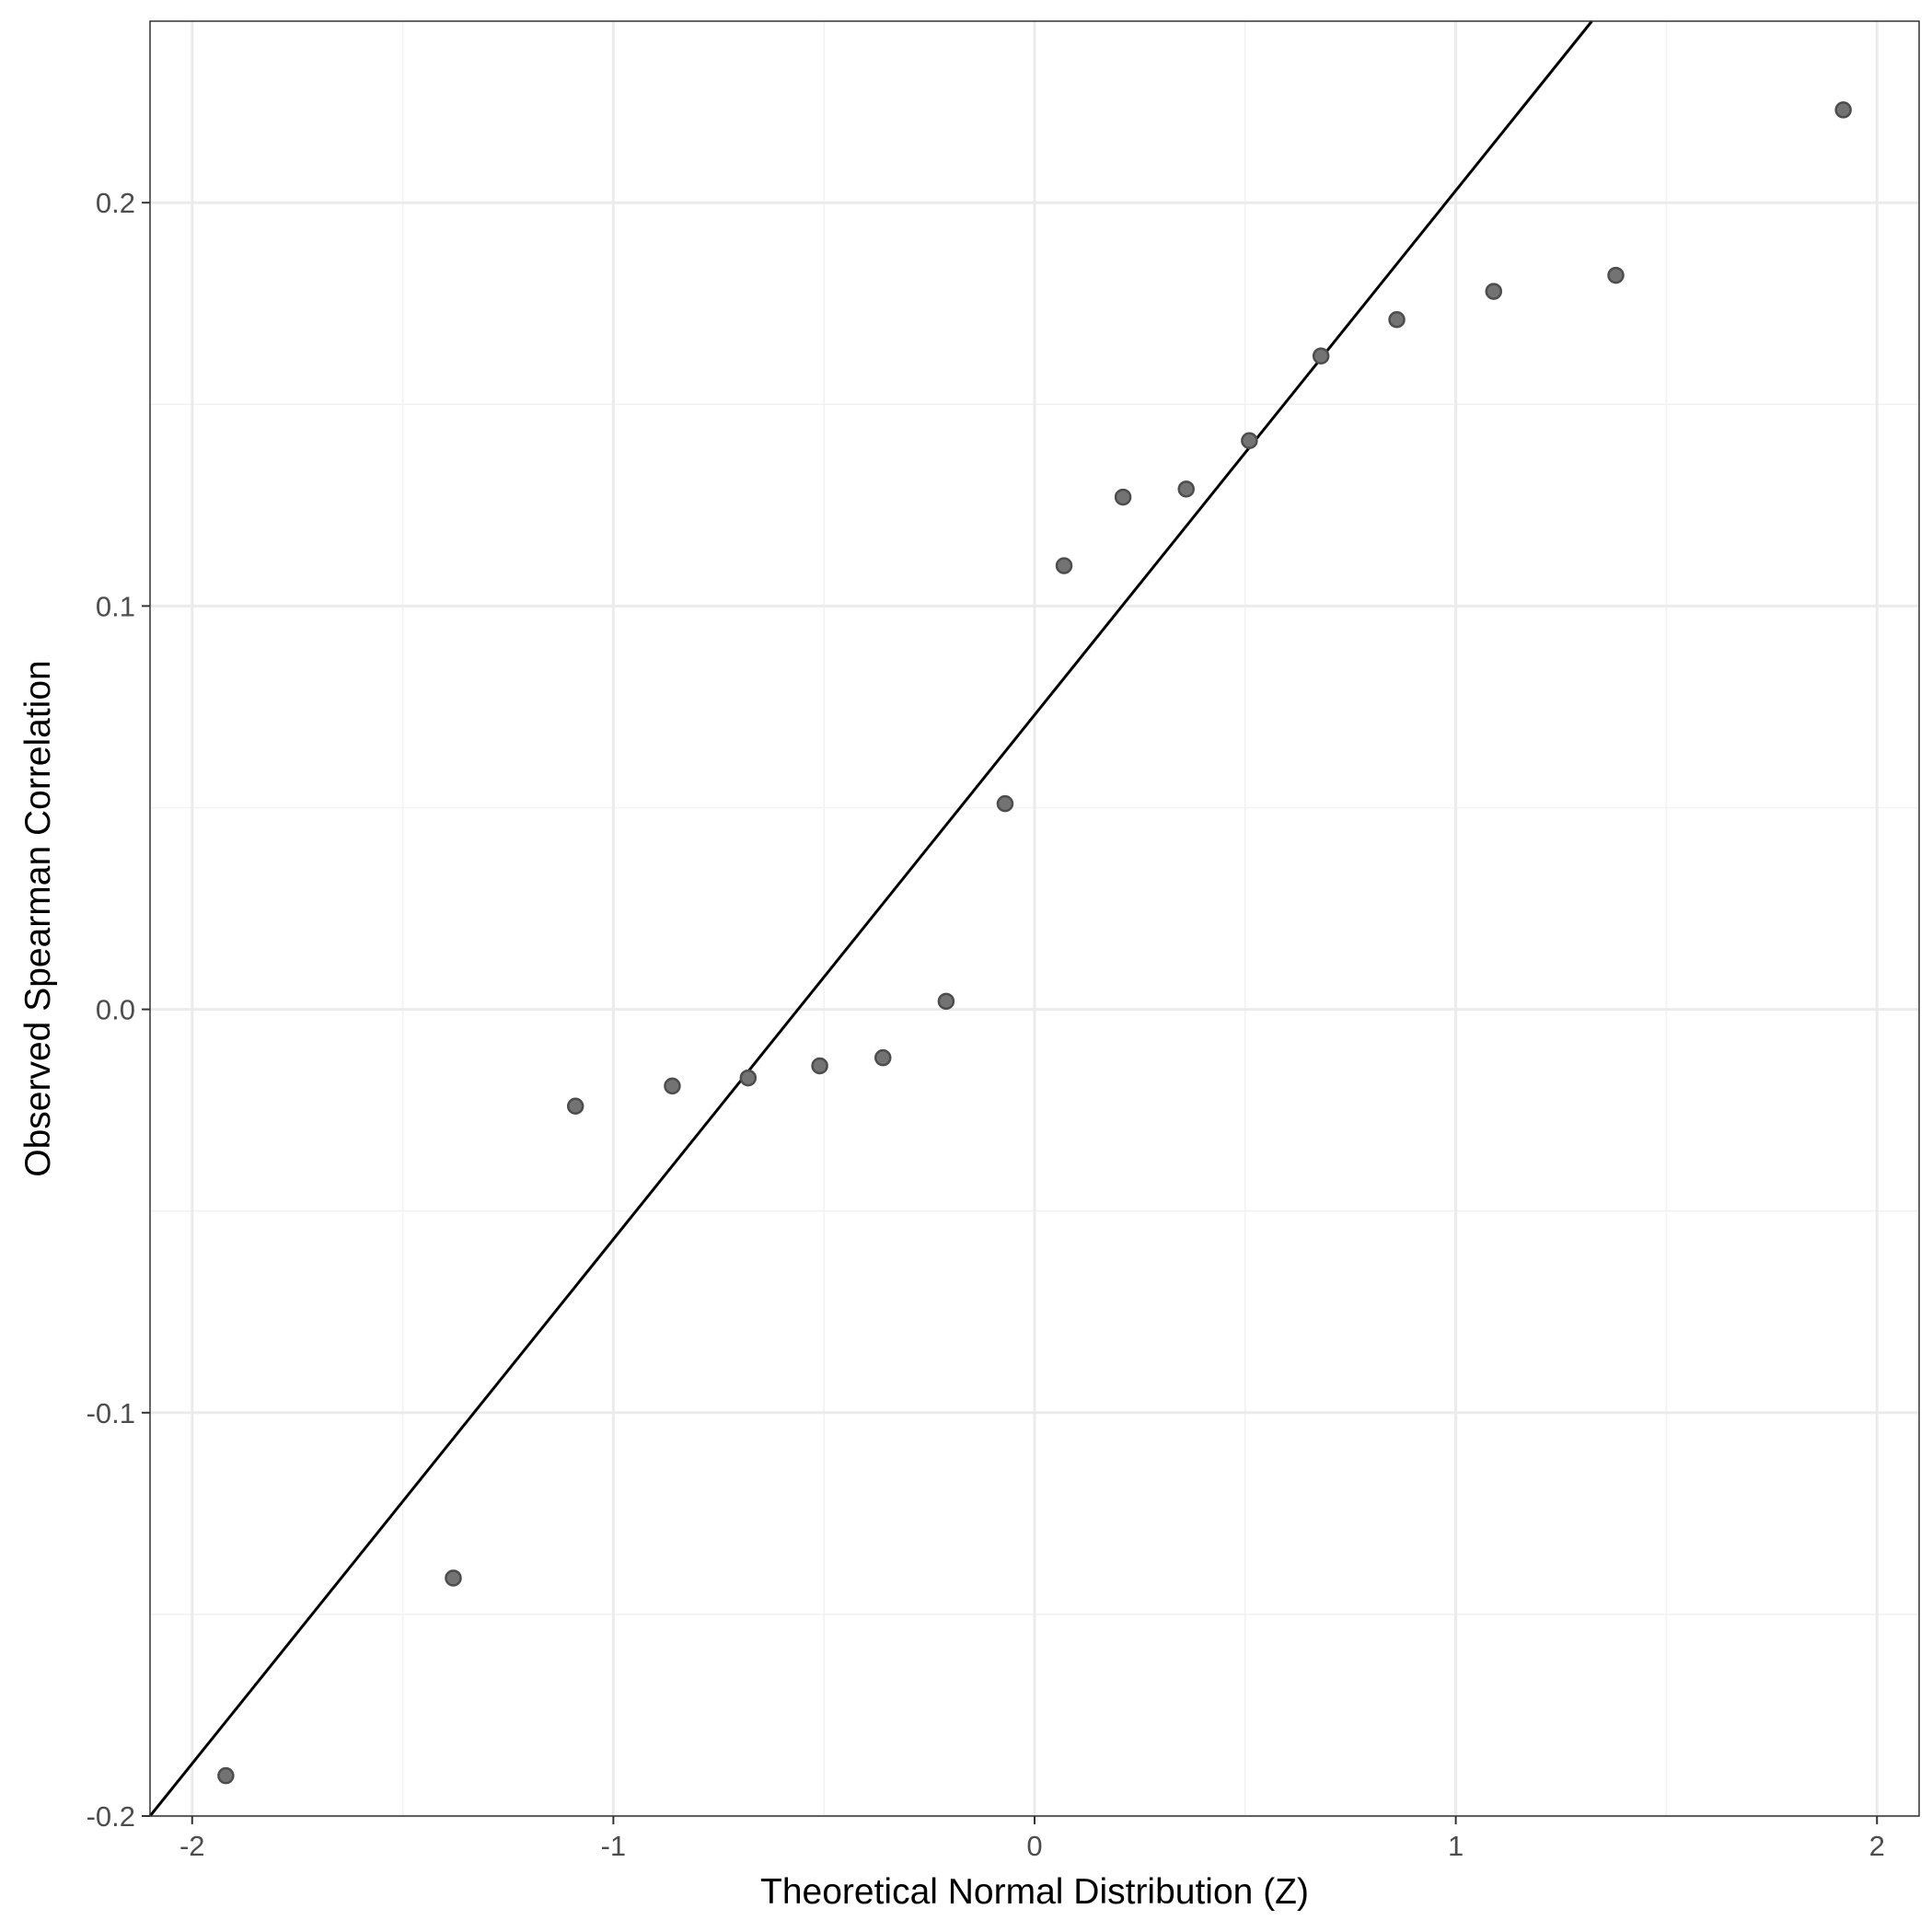 The width and height of the screenshot is (1932, 1932). Describe the element at coordinates (111, 1817) in the screenshot. I see `y-tick-label: -0.2` at that location.